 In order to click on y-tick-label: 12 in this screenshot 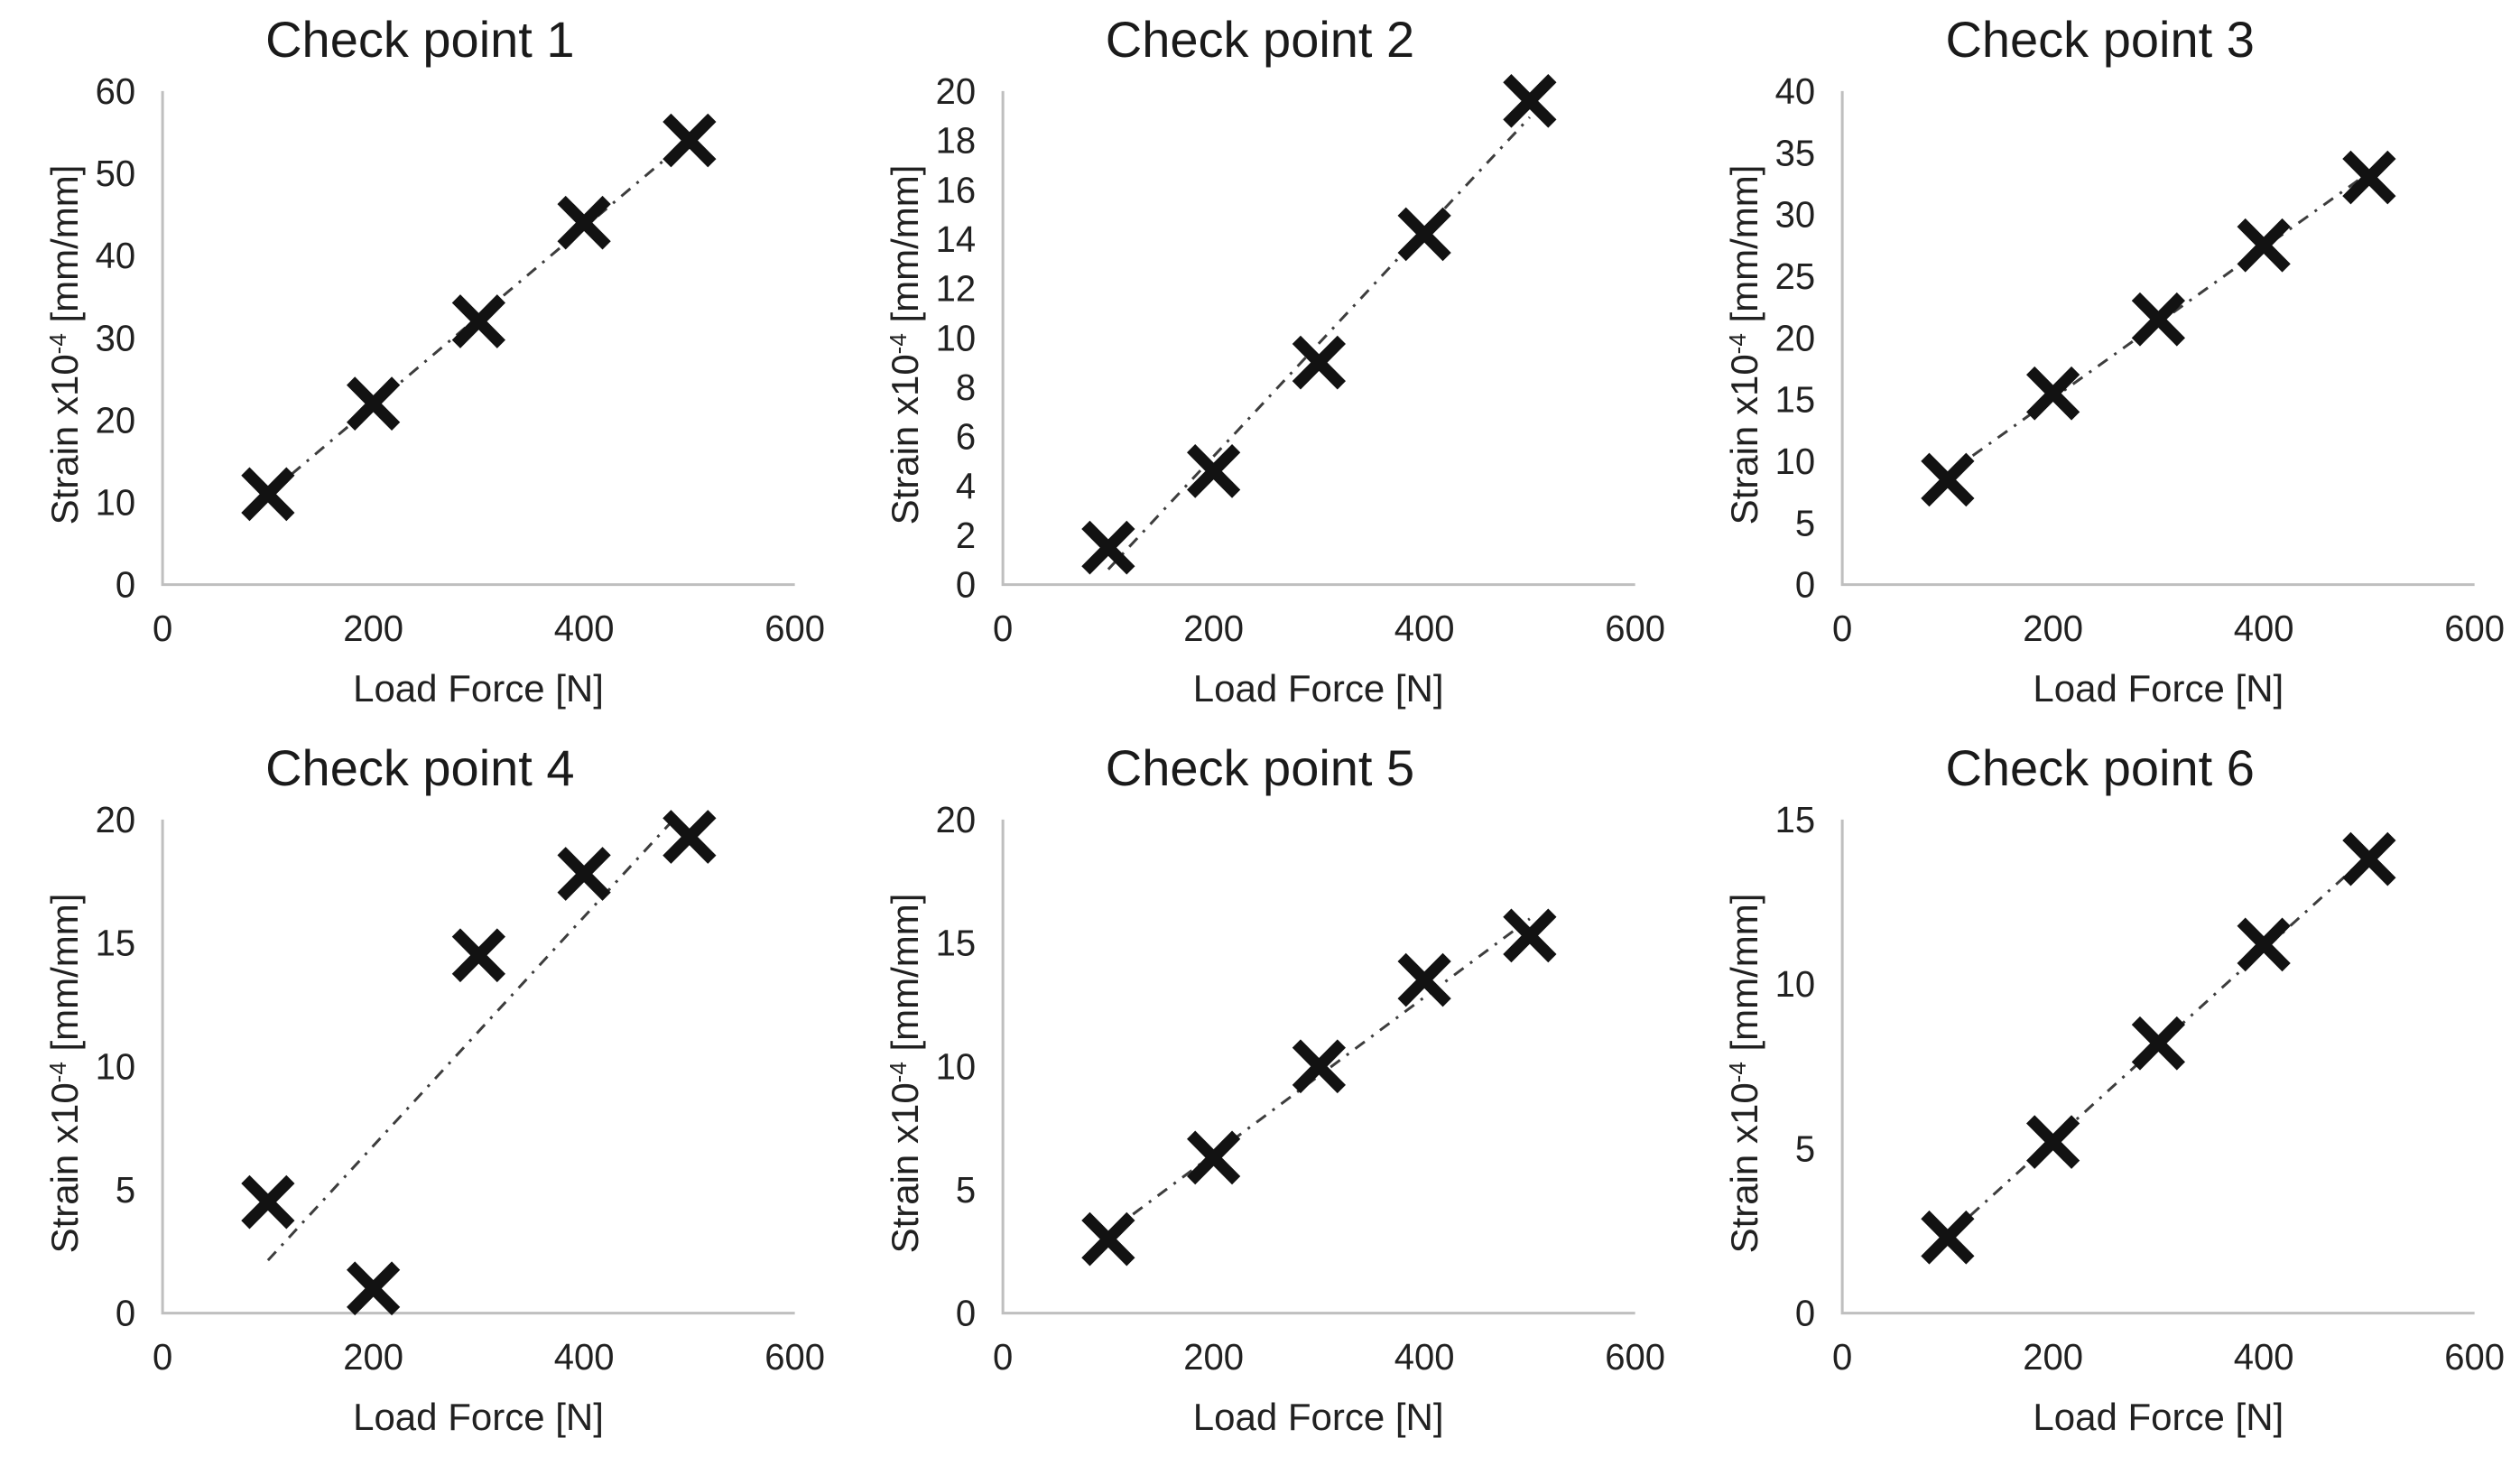, I will do `click(956, 289)`.